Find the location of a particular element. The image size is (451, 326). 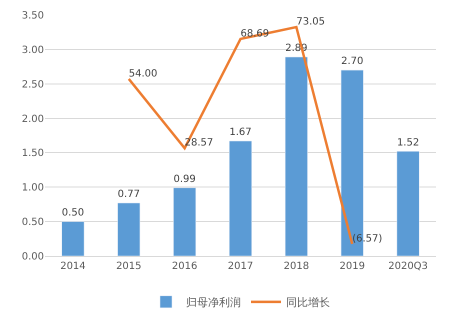

data-label: 0.50 is located at coordinates (73, 213).